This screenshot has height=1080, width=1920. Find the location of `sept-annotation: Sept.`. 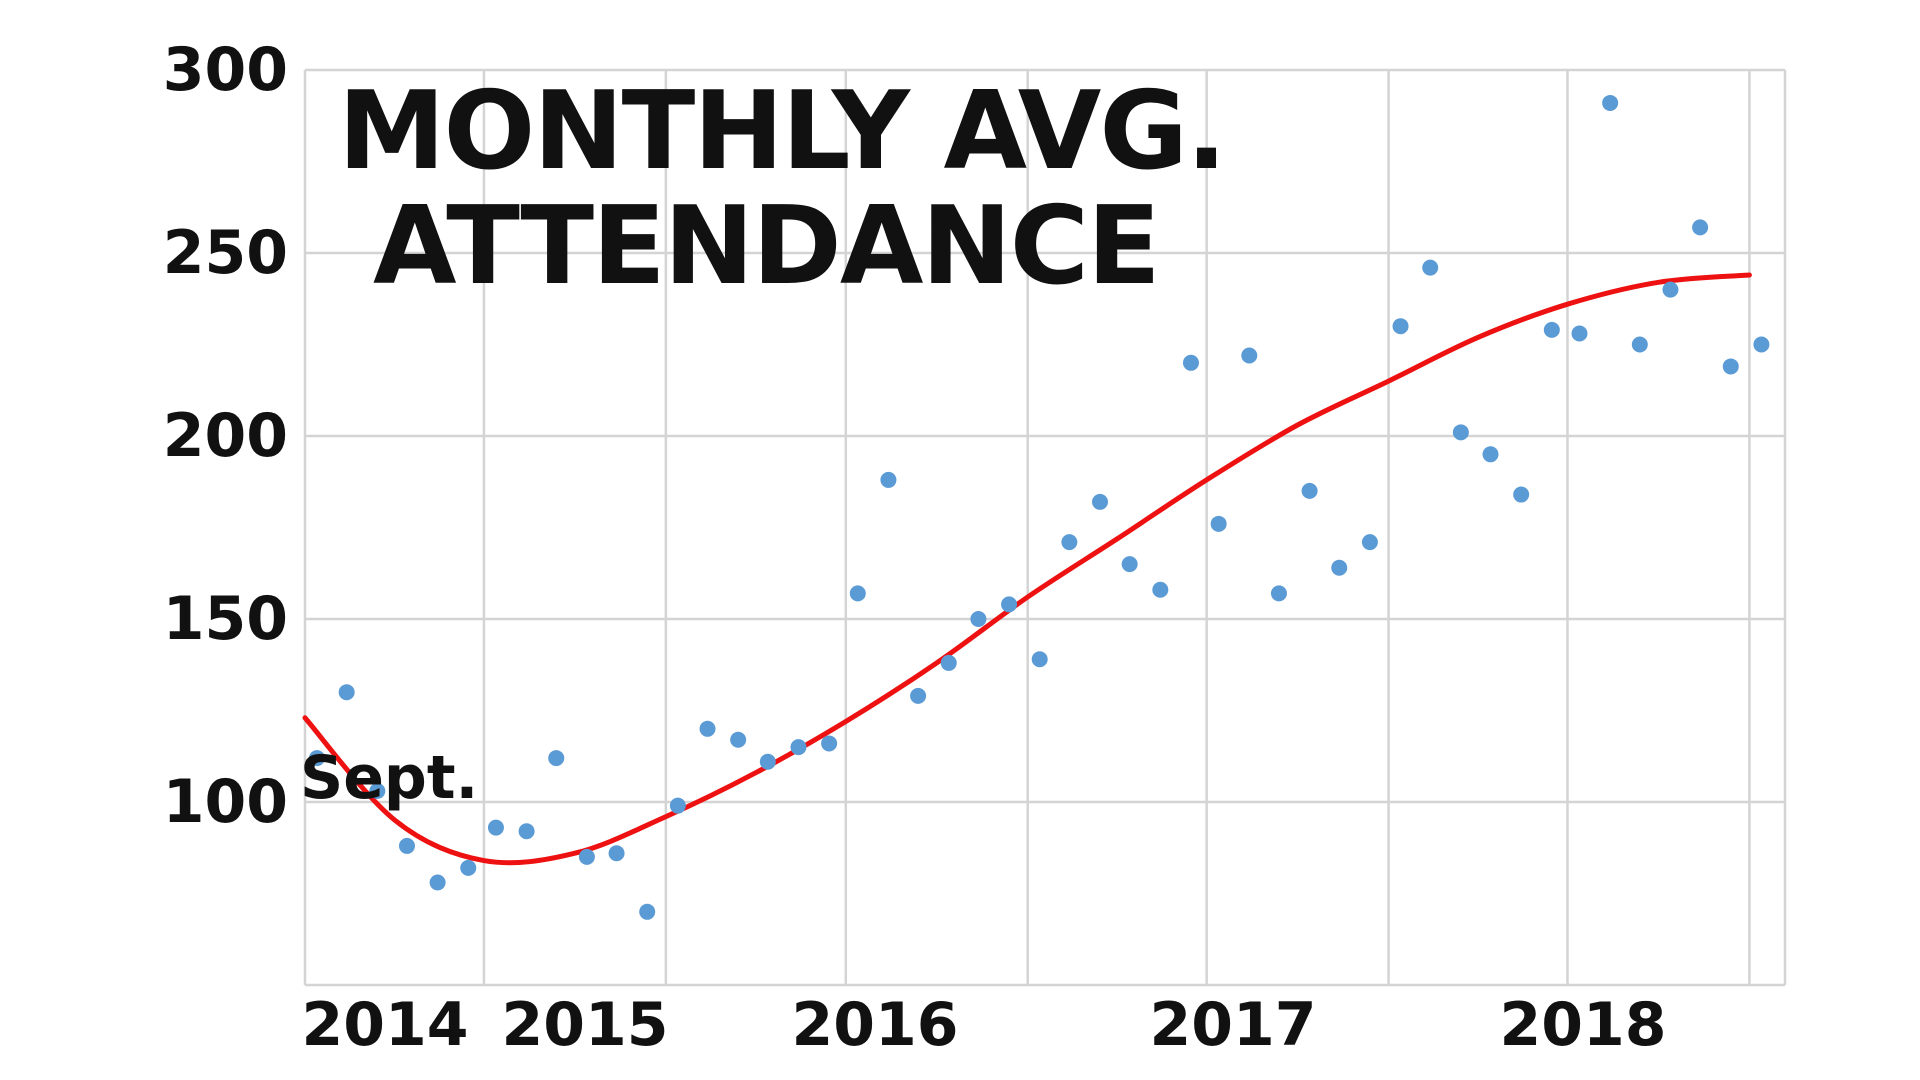

sept-annotation: Sept. is located at coordinates (389, 778).